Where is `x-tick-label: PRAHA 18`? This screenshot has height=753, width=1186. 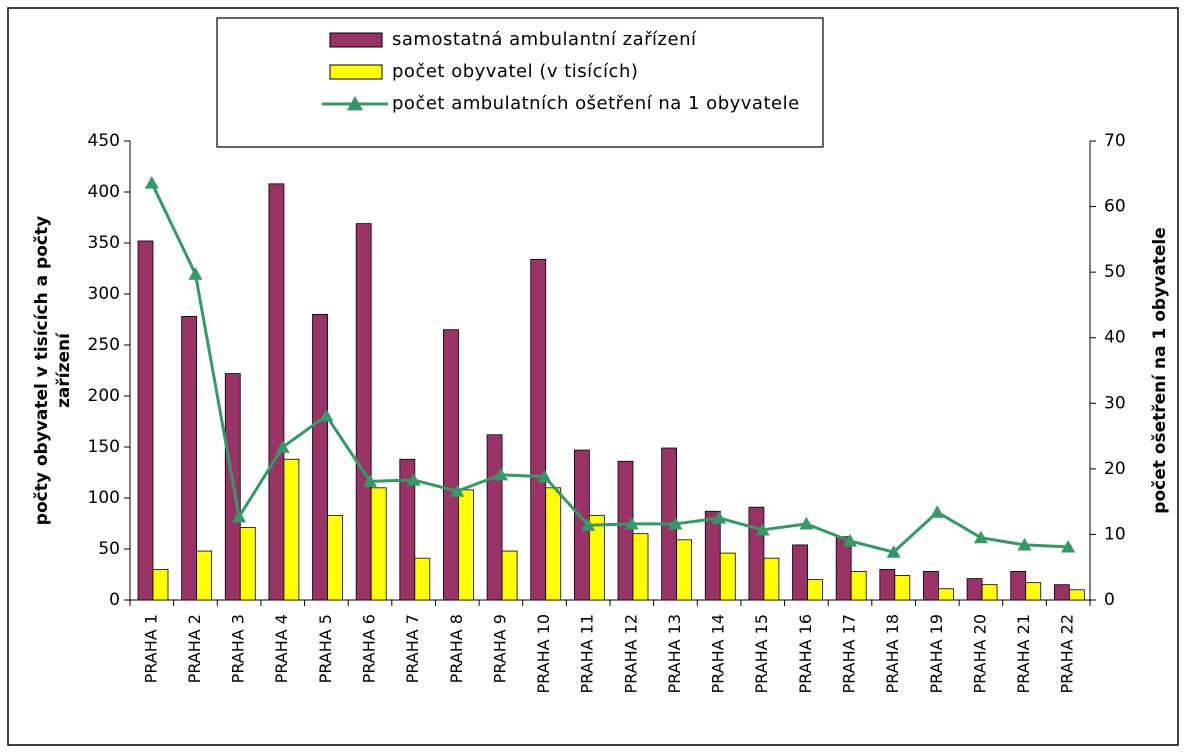
x-tick-label: PRAHA 18 is located at coordinates (892, 653).